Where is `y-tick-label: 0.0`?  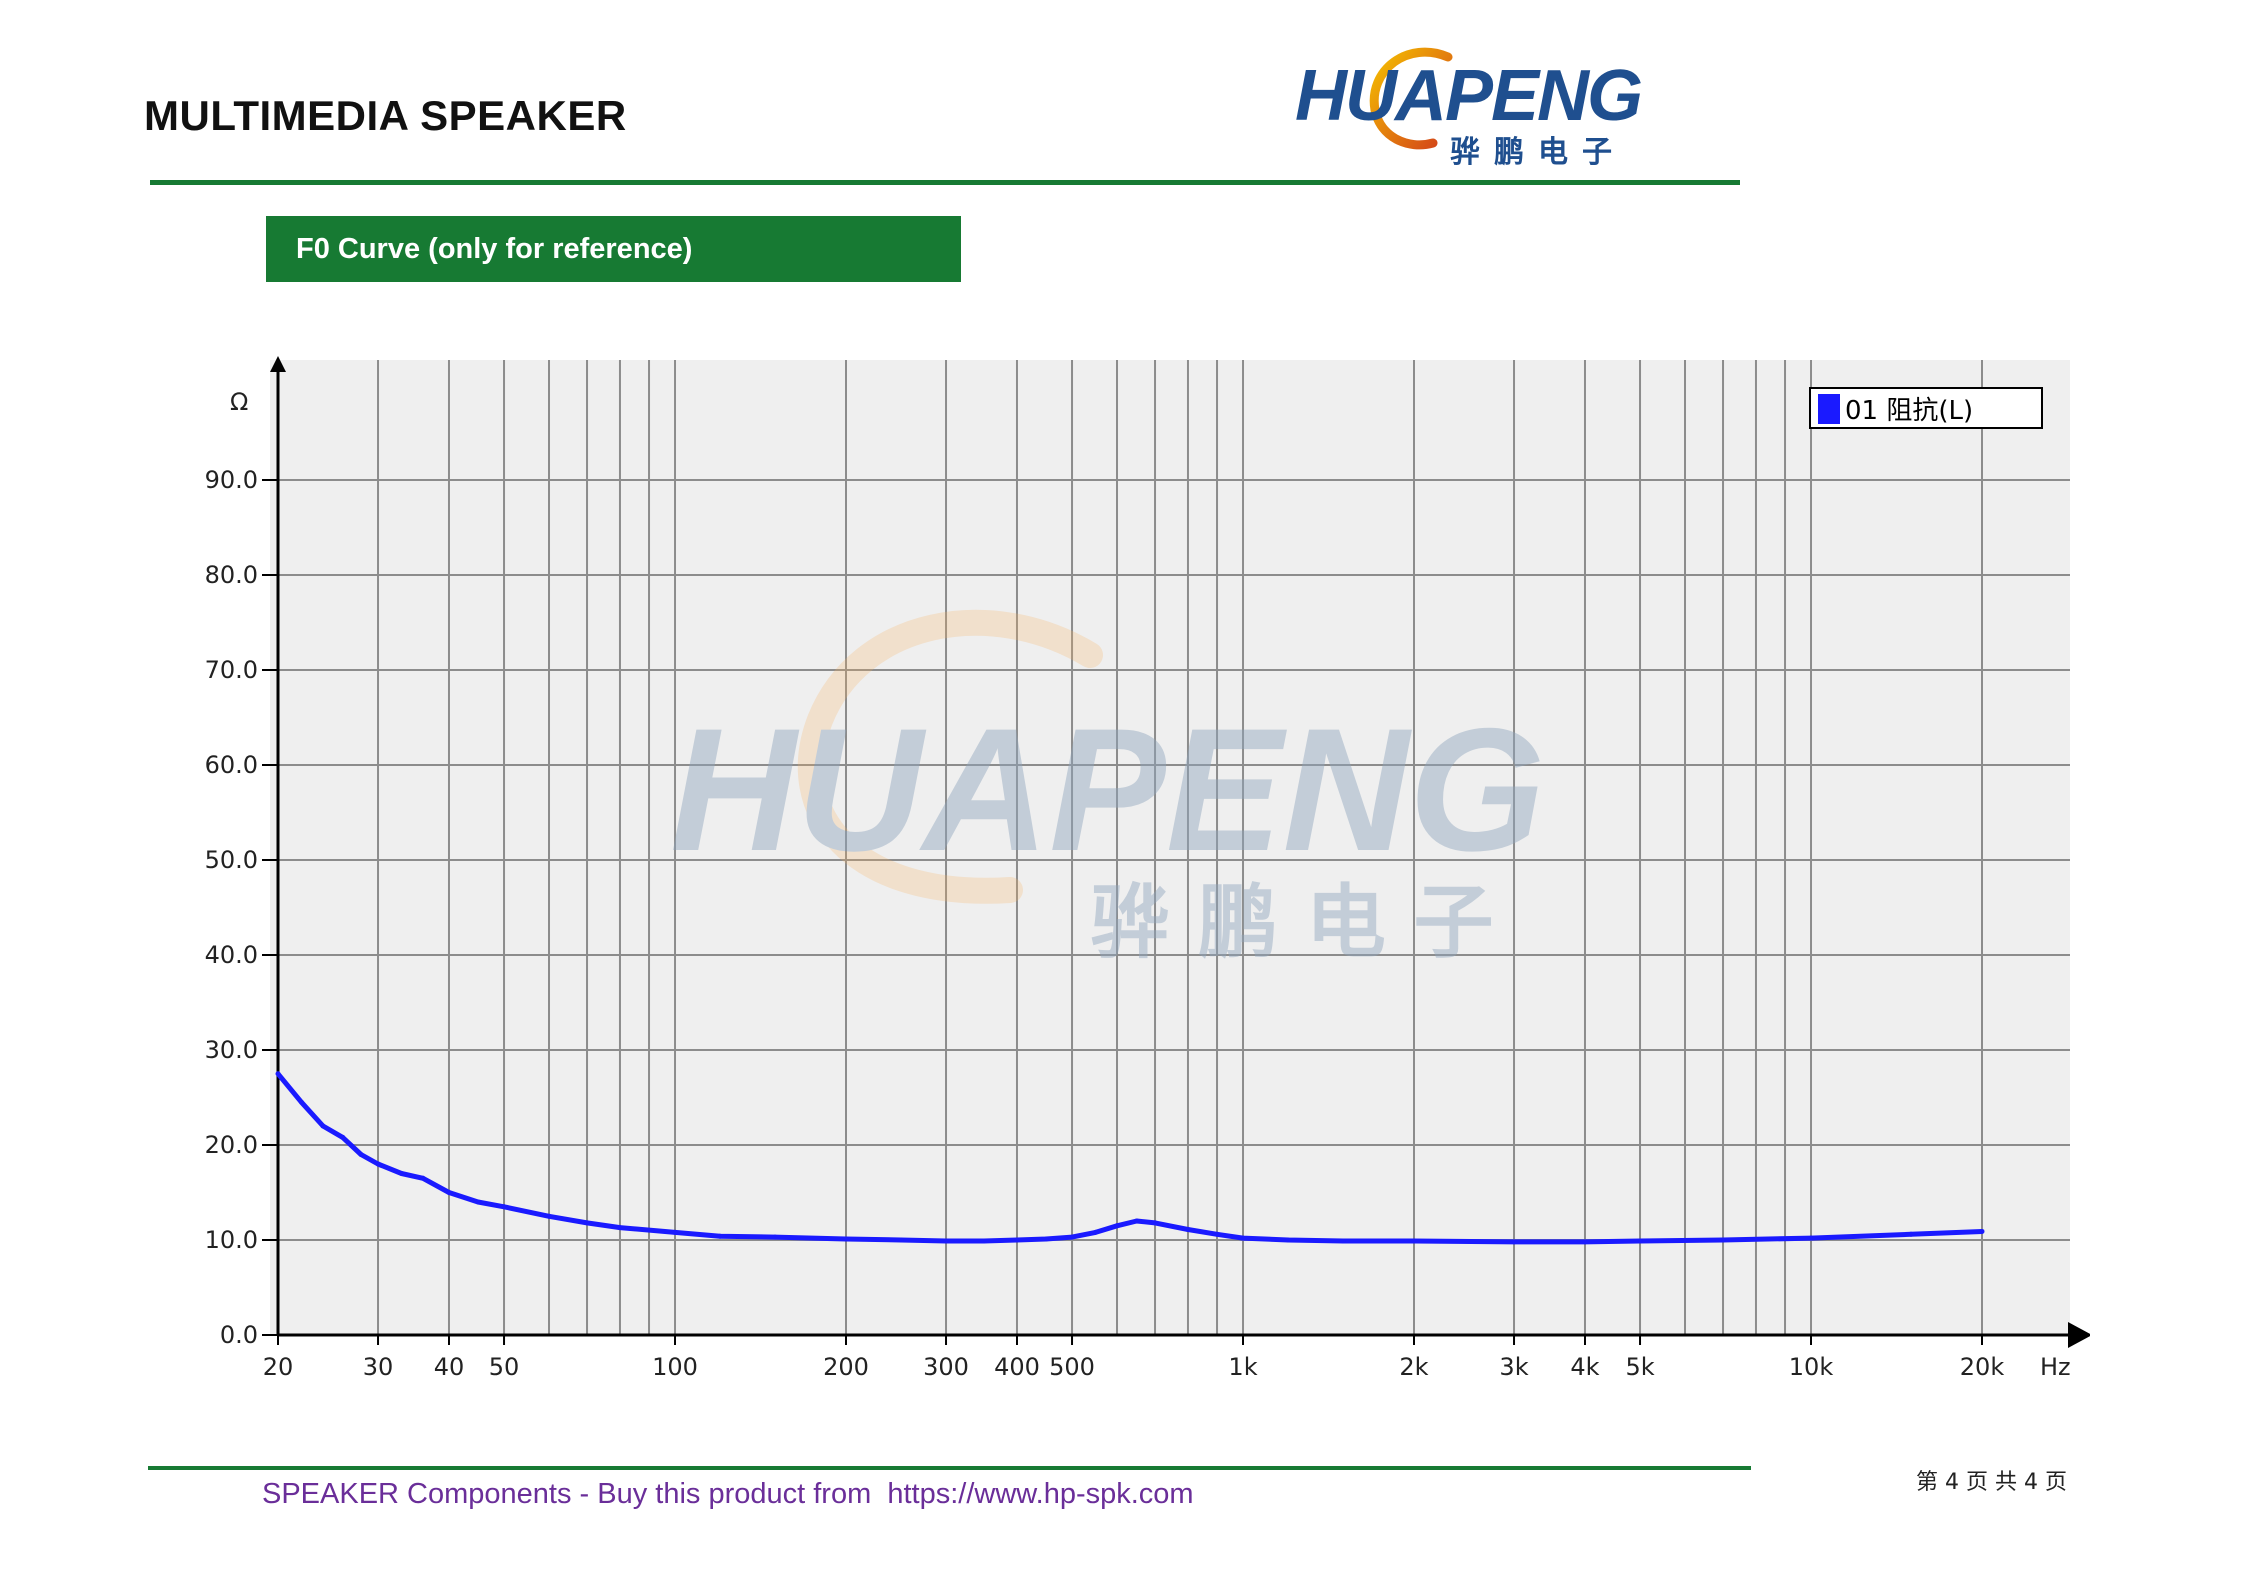 y-tick-label: 0.0 is located at coordinates (239, 1335).